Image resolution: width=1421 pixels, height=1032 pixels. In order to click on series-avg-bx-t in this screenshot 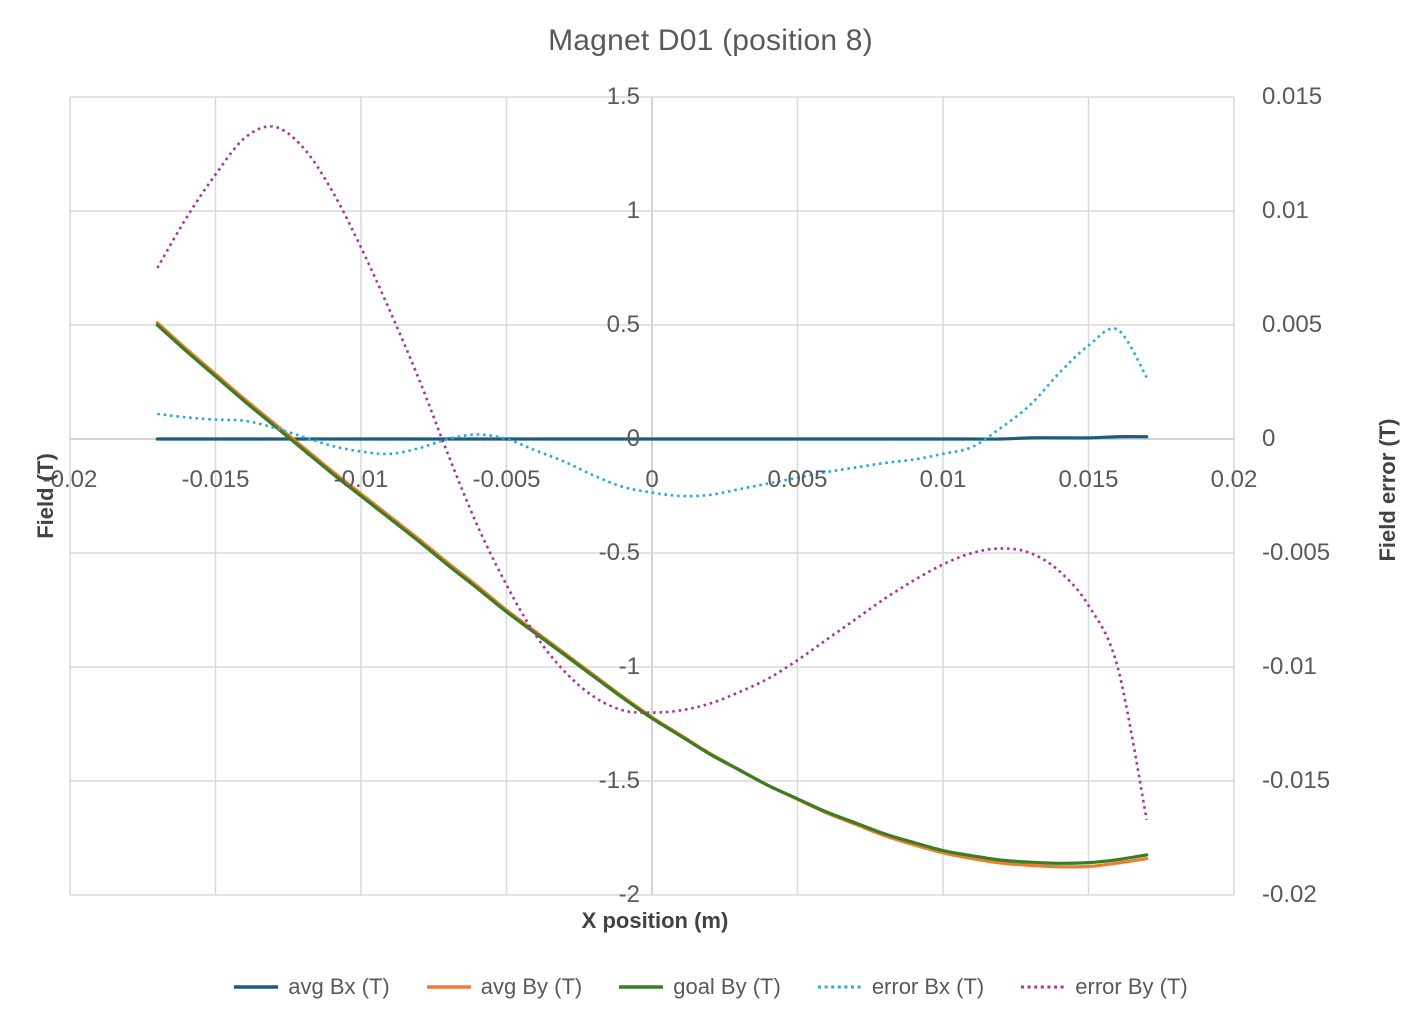, I will do `click(652, 438)`.